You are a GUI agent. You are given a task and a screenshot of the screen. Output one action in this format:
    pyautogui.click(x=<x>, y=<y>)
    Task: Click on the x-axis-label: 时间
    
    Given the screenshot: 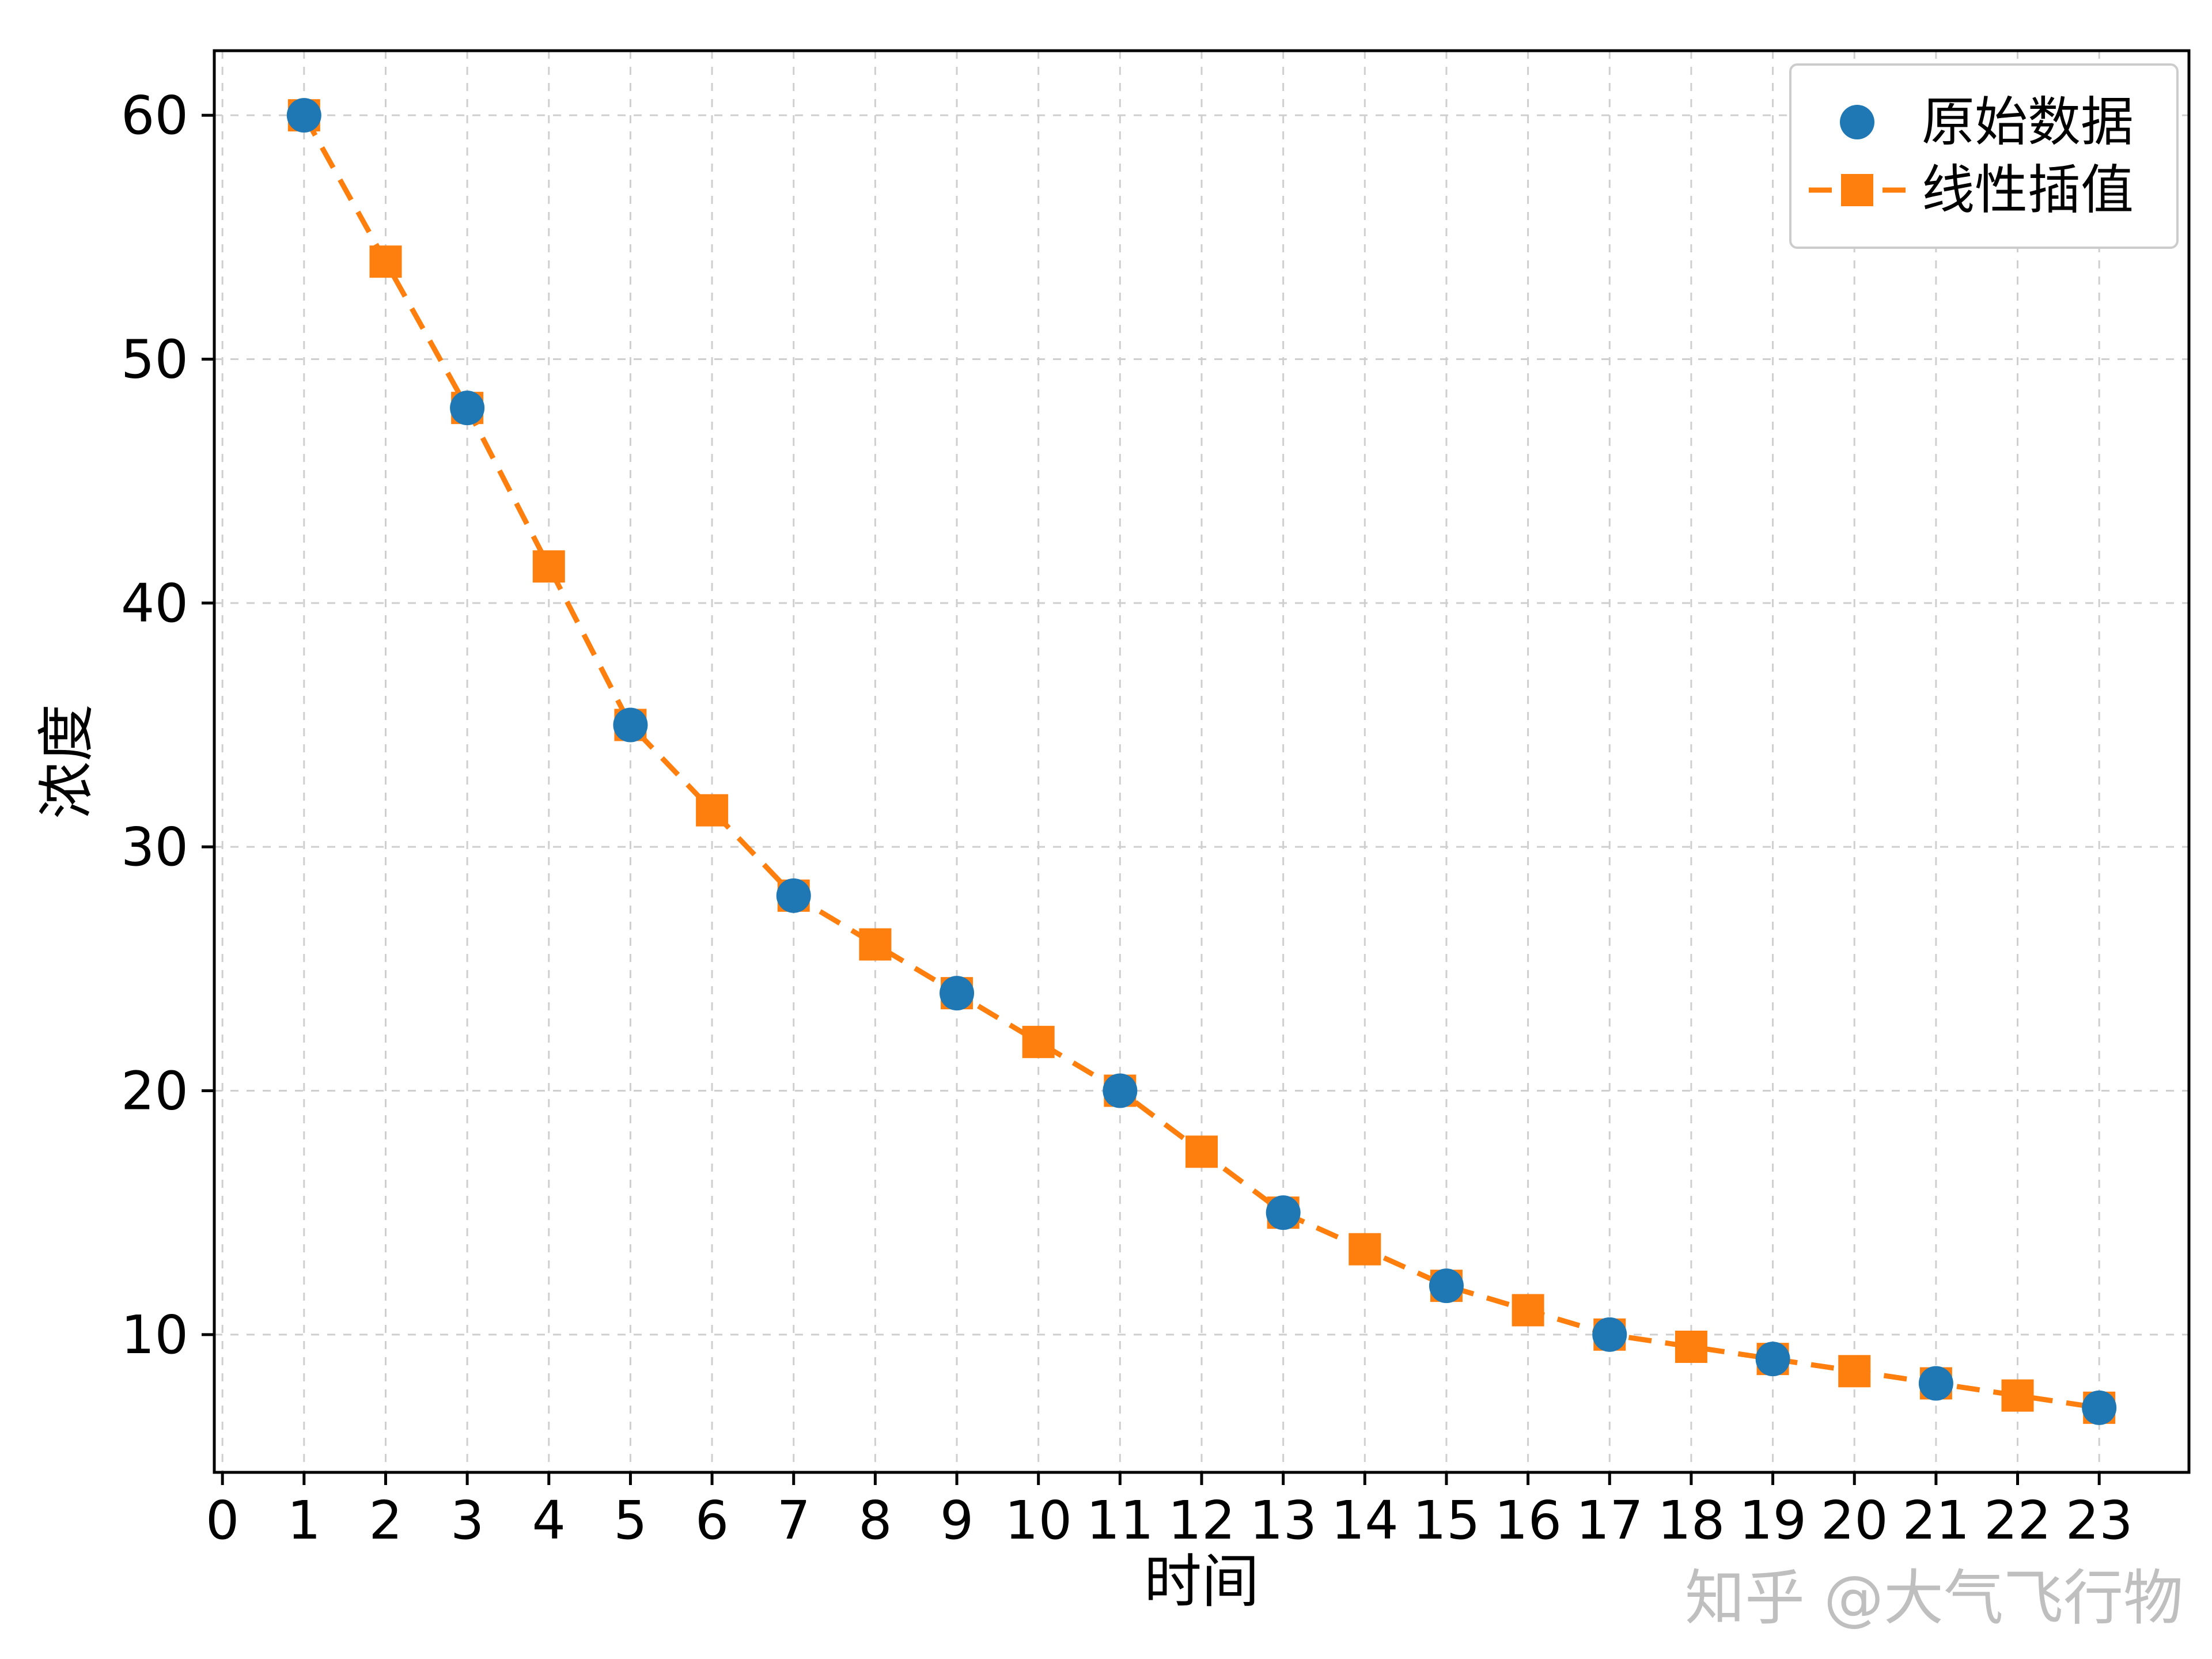 What is the action you would take?
    pyautogui.click(x=1201, y=1581)
    